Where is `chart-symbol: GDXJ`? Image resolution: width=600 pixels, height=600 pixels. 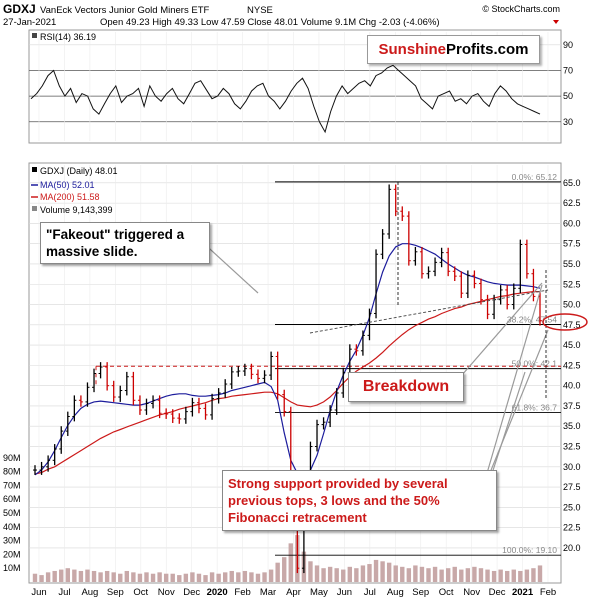 chart-symbol: GDXJ is located at coordinates (19, 9).